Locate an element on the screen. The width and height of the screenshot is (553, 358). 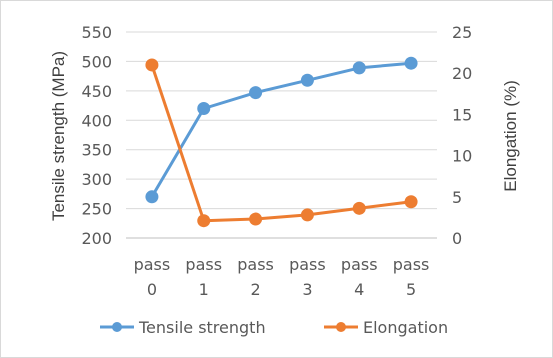
right-tick-label: 10 is located at coordinates (462, 156).